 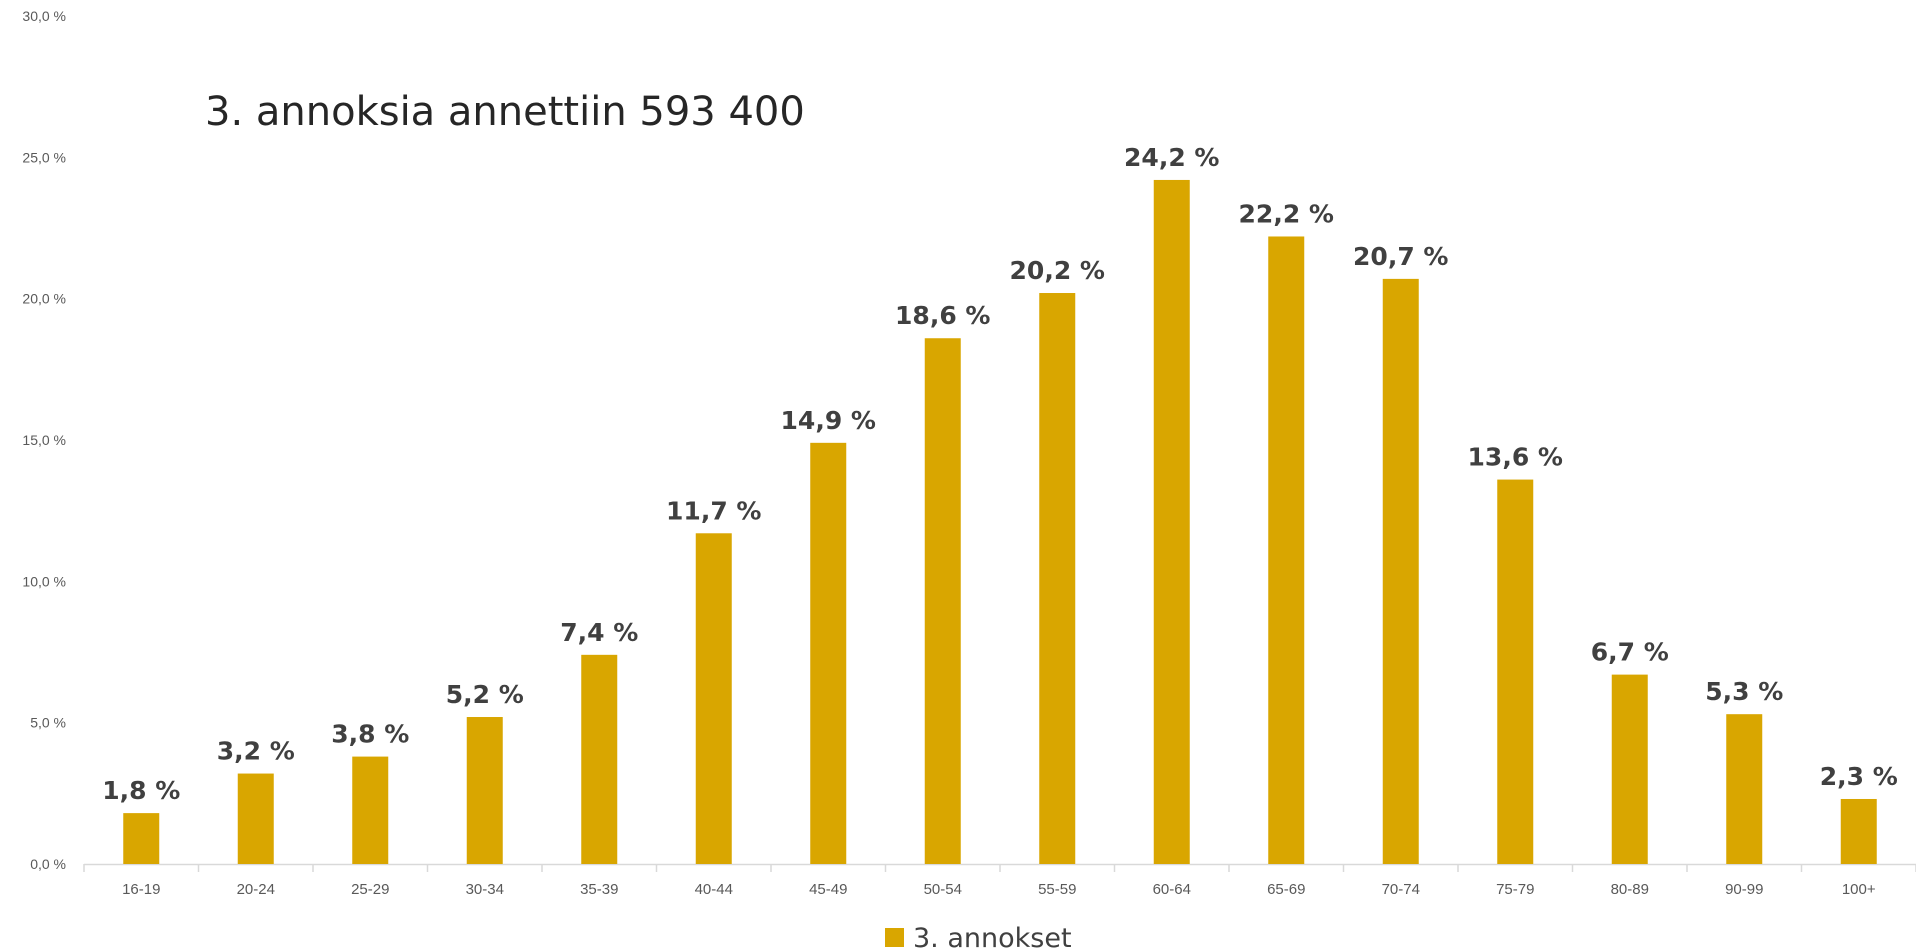 What do you see at coordinates (1057, 270) in the screenshot?
I see `data-label: 20,2 %` at bounding box center [1057, 270].